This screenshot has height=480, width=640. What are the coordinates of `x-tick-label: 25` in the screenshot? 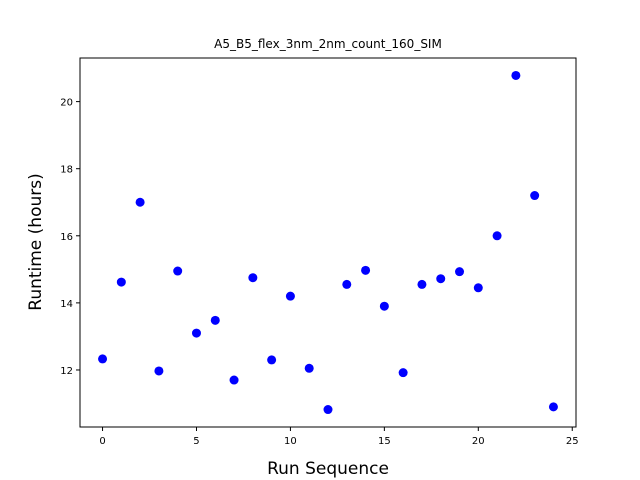 It's located at (572, 441).